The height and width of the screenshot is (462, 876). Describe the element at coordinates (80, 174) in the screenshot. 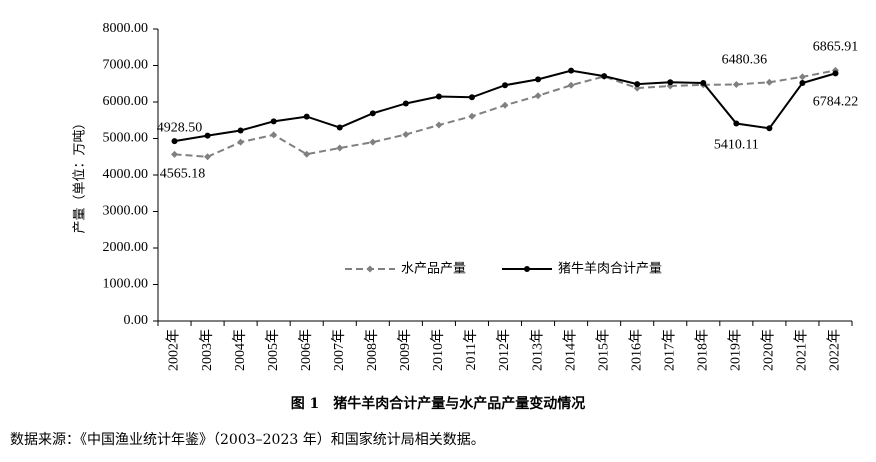

I see `y-axis-label: 产量（单位：万吨）` at that location.